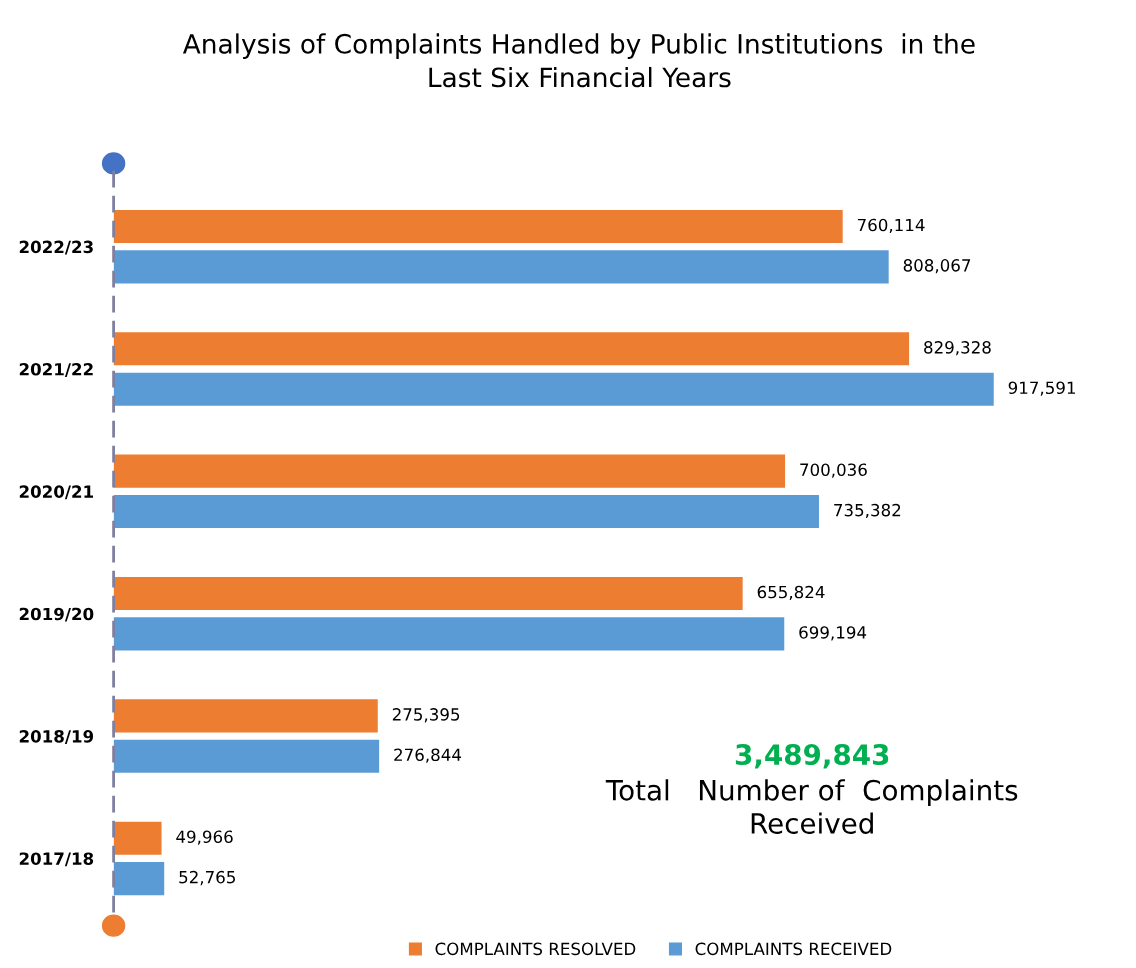  I want to click on data-label: 808,067, so click(937, 266).